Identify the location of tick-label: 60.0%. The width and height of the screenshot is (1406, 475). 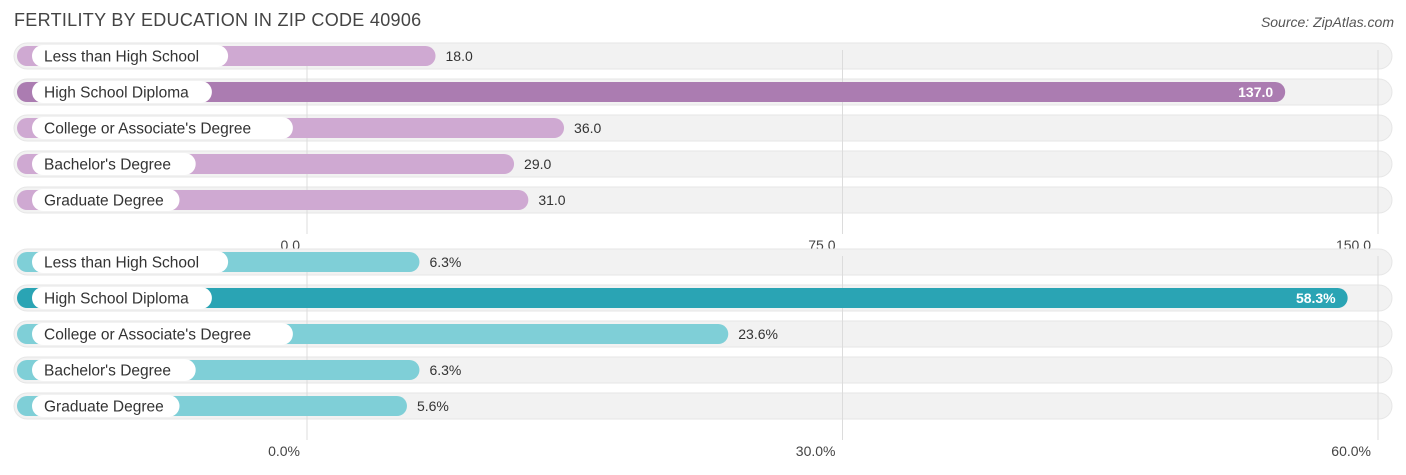
(1351, 451).